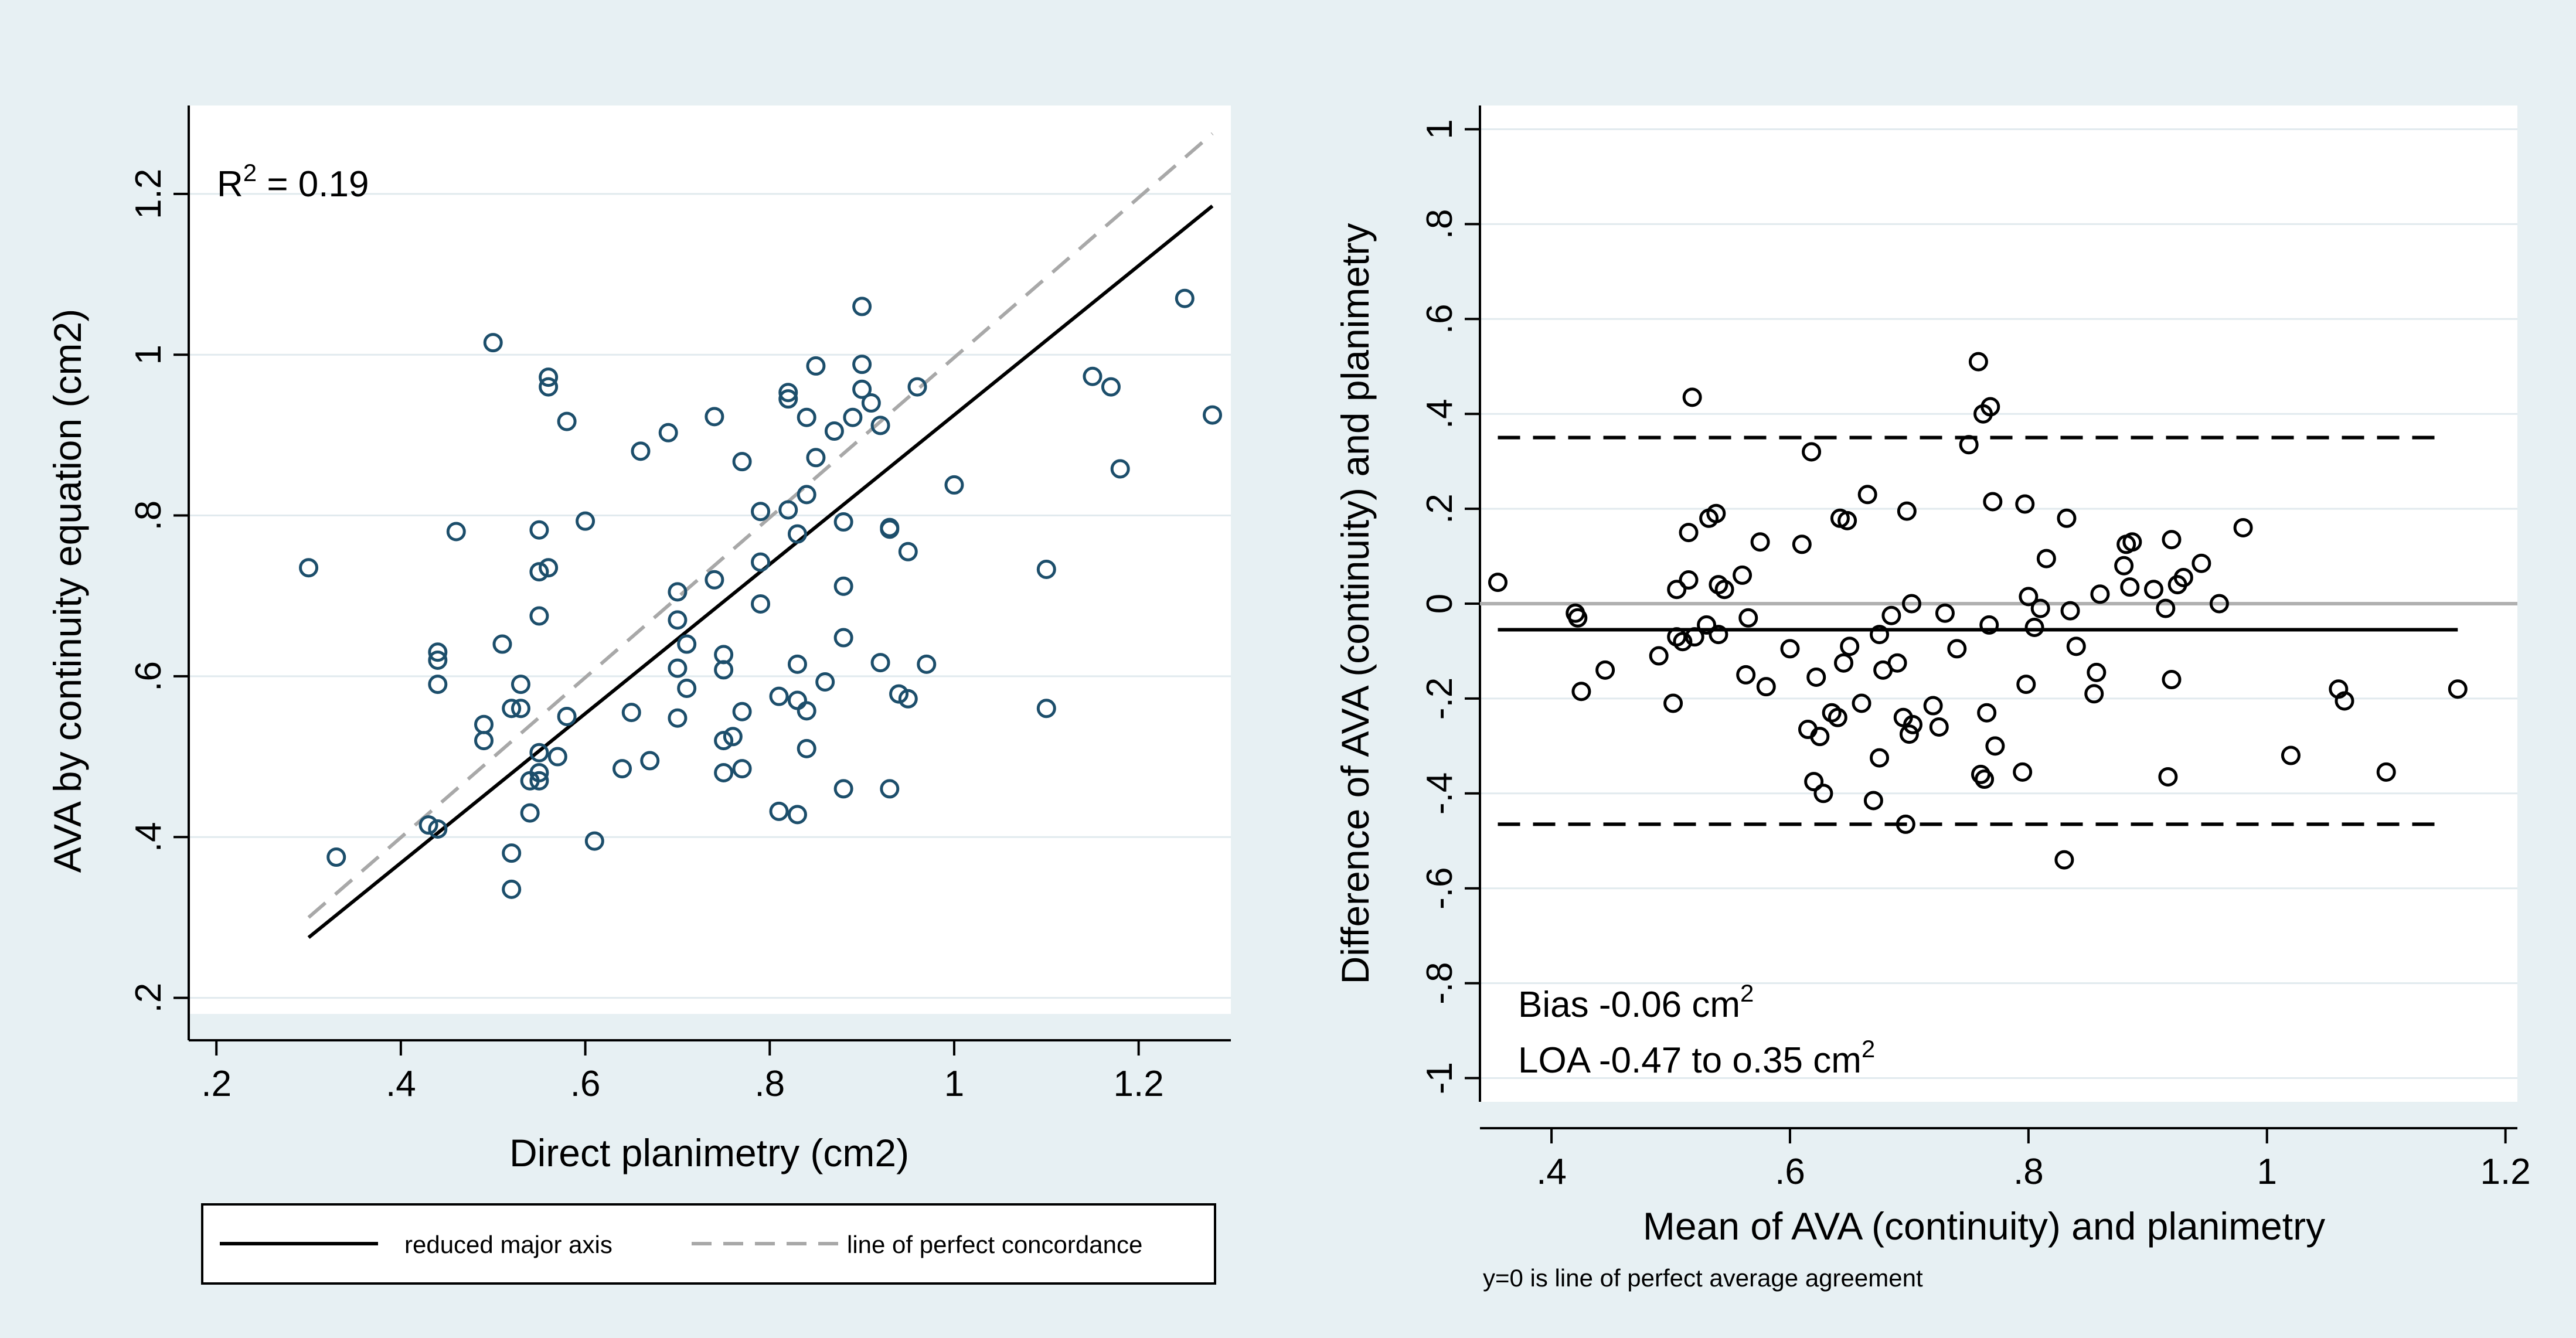 This screenshot has width=2576, height=1338. I want to click on y-tick-label: -1, so click(1440, 1078).